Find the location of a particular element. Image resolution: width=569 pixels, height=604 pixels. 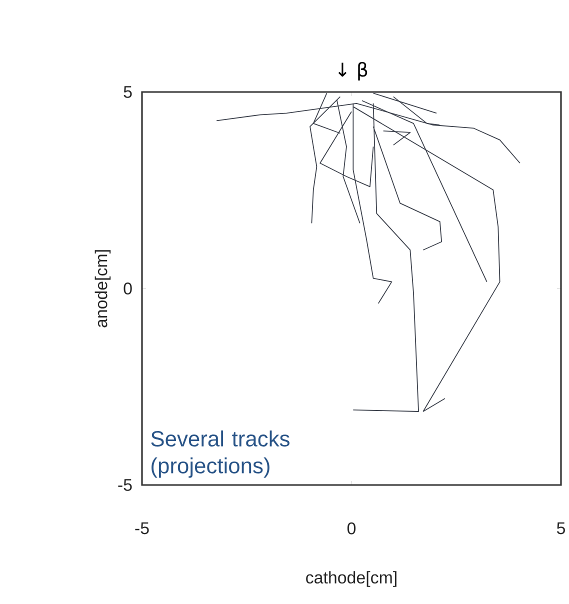

y-tick-label: -5 is located at coordinates (125, 485).